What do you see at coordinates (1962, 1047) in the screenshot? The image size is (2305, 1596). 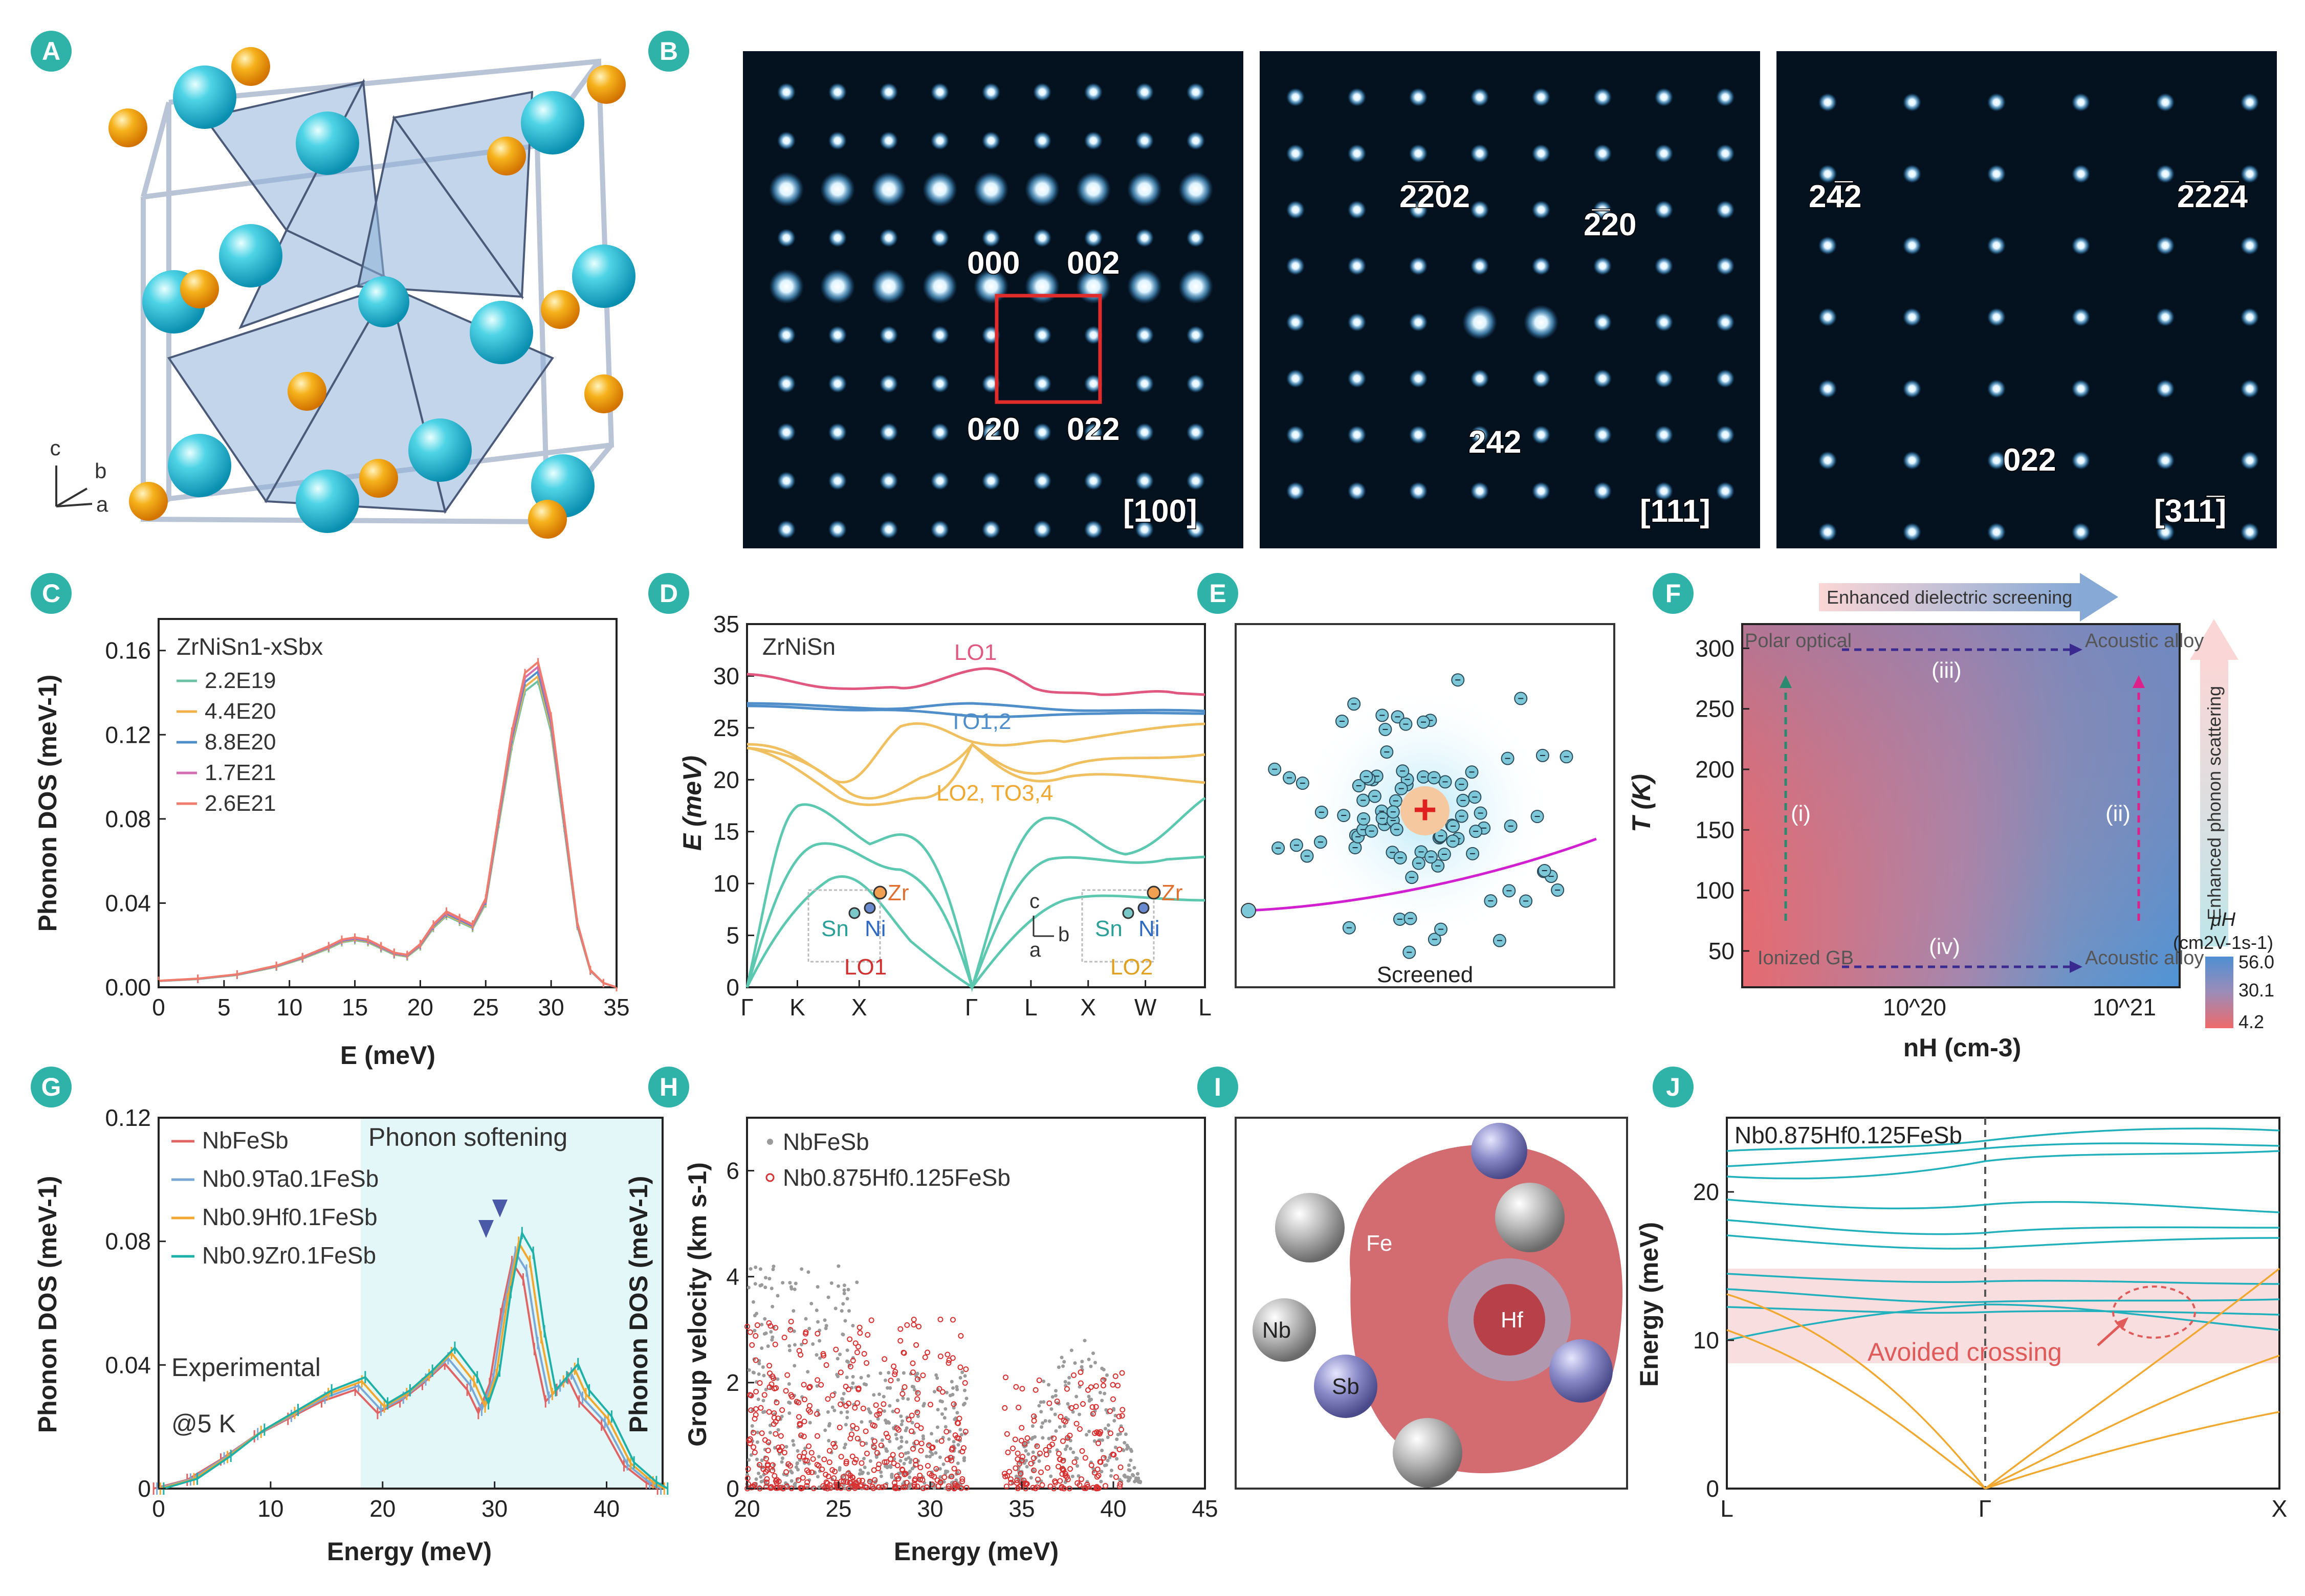 I see `x-axis-title: nH (cm-3)` at bounding box center [1962, 1047].